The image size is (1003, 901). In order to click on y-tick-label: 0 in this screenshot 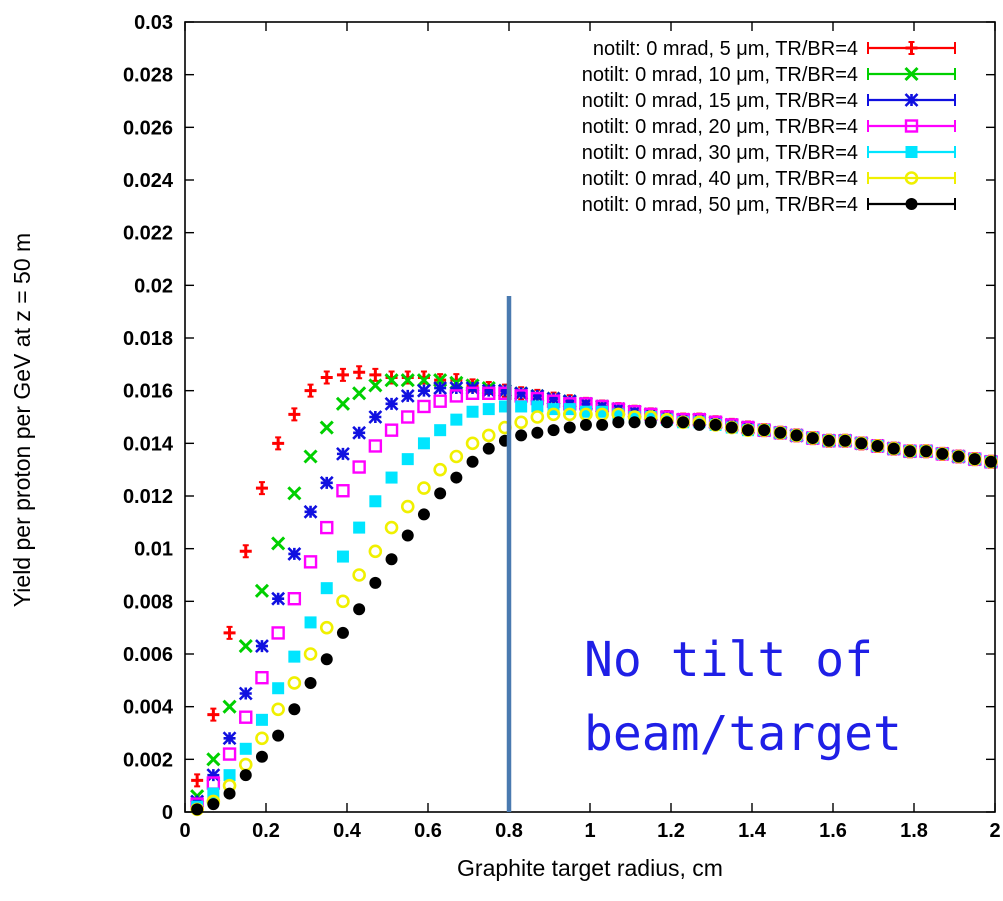, I will do `click(167, 813)`.